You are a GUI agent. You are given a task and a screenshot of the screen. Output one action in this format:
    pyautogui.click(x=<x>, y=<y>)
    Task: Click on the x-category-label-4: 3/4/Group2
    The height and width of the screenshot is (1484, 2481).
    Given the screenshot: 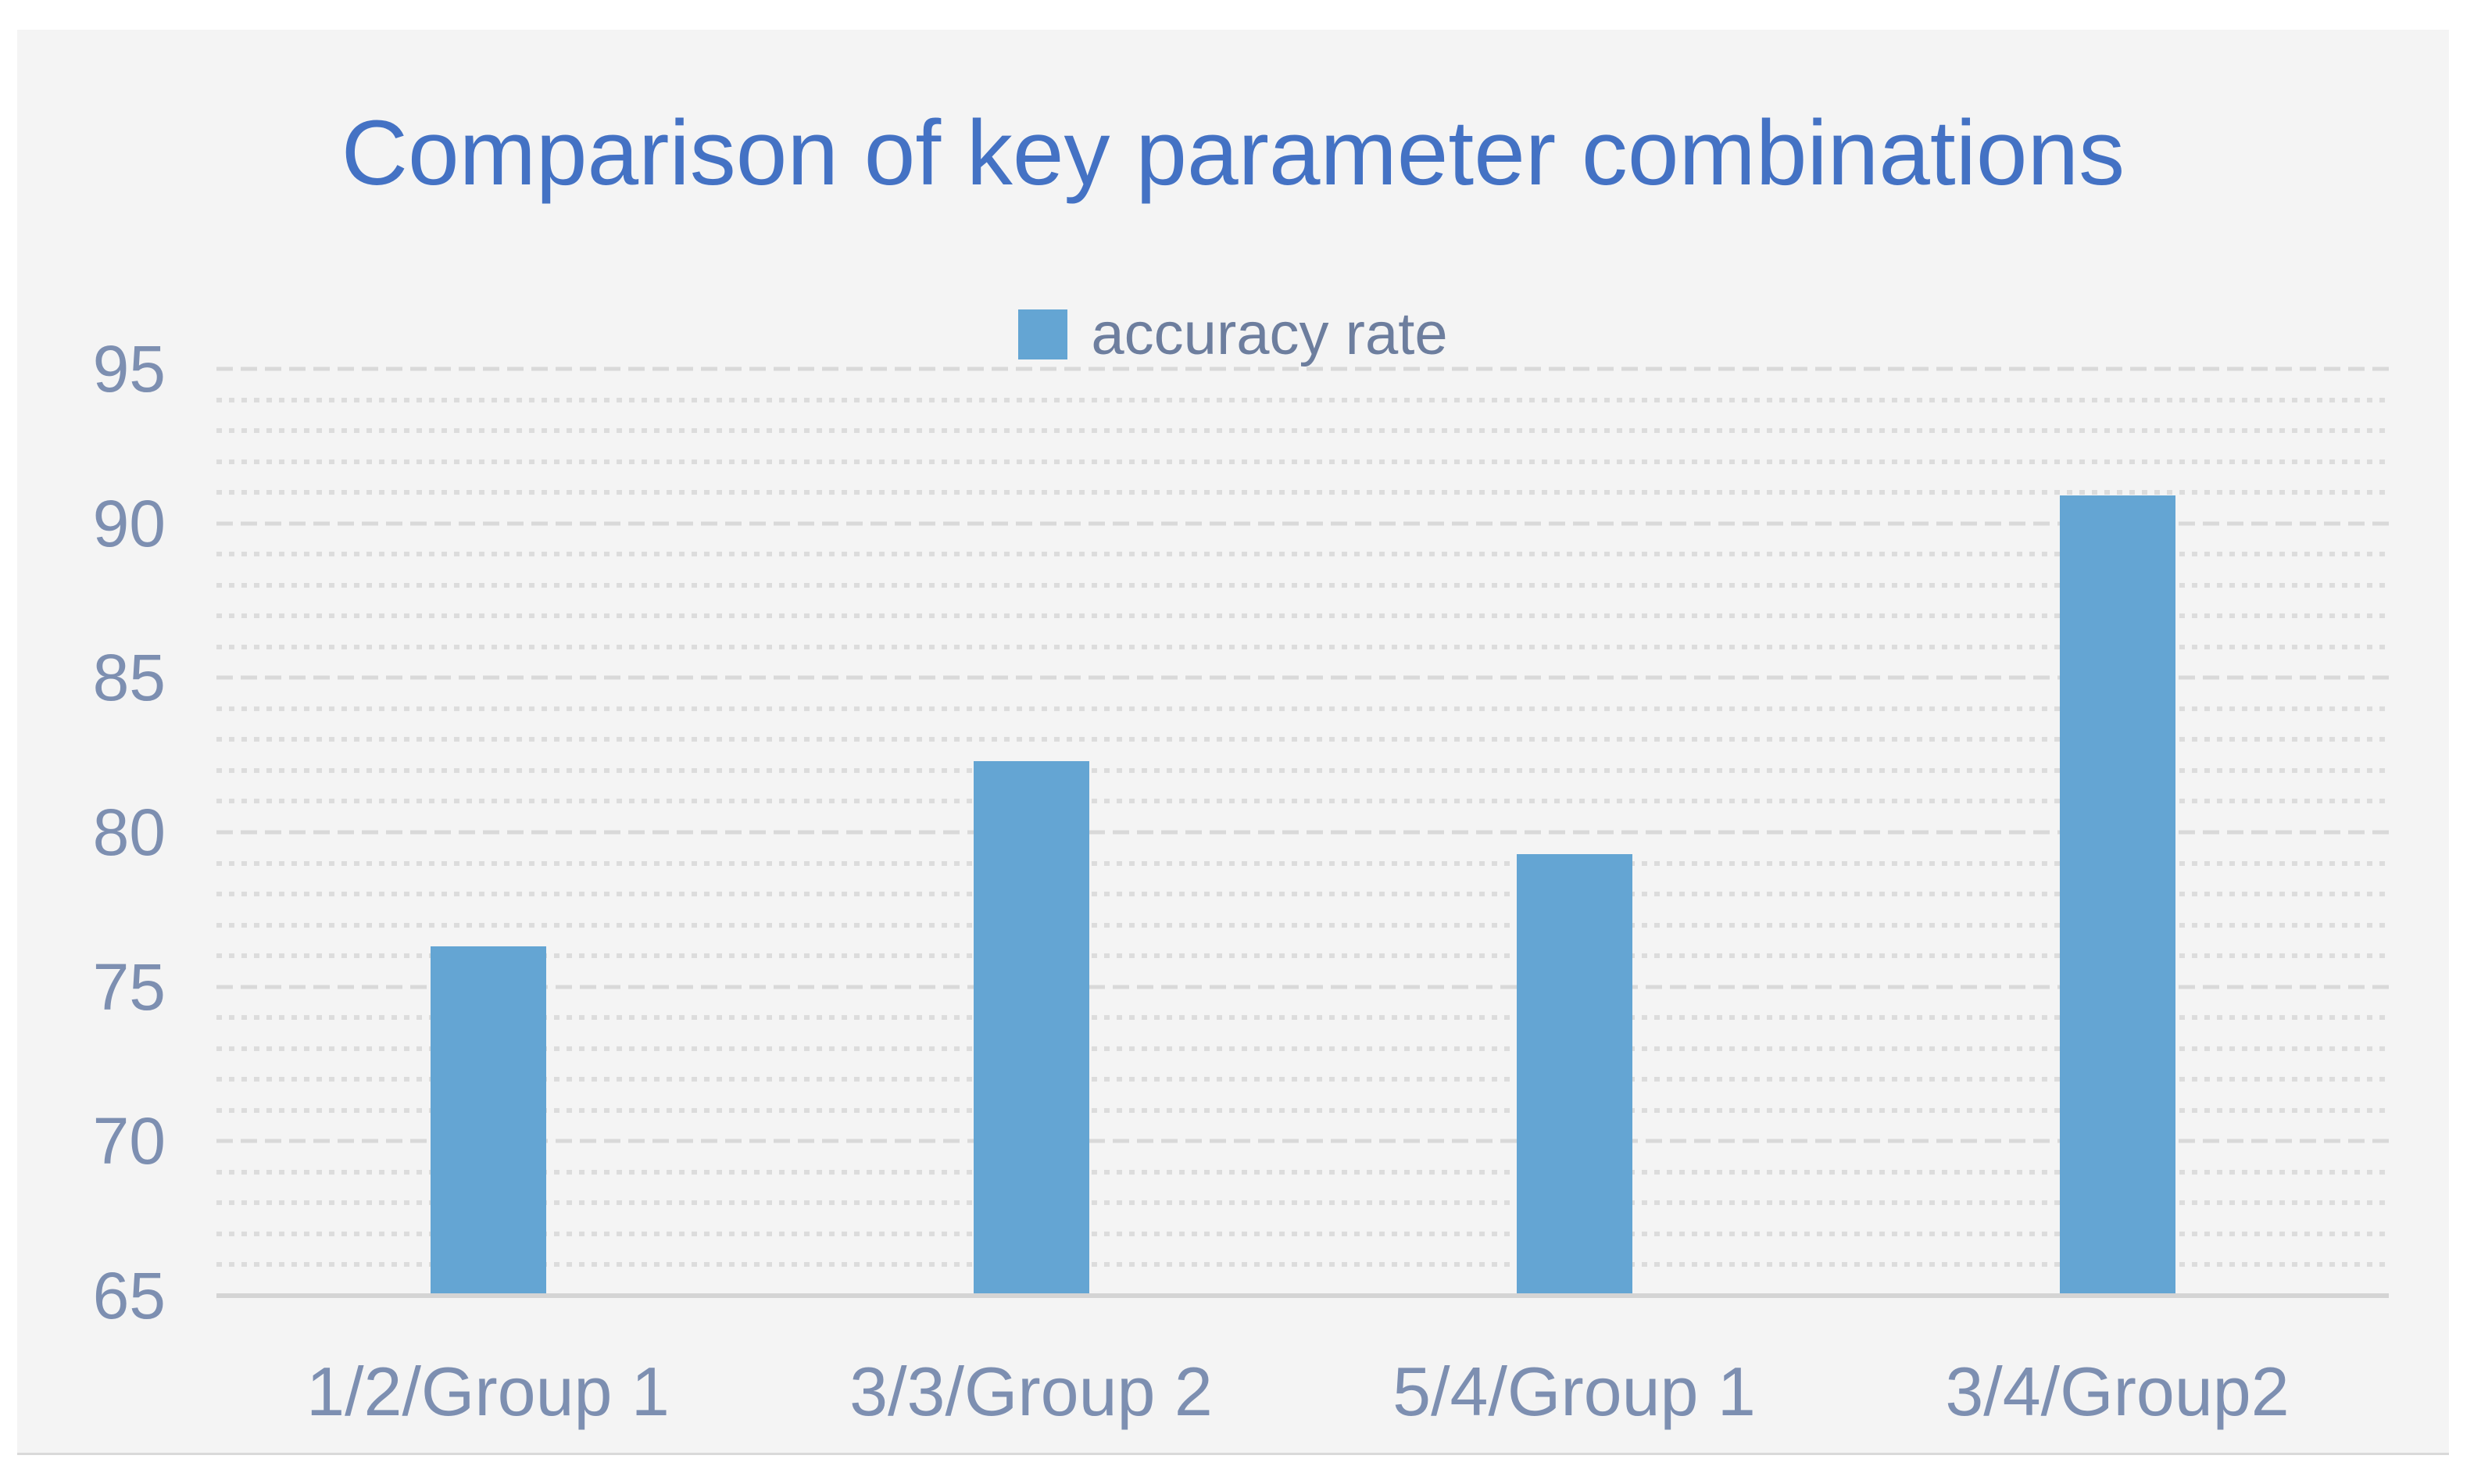 What is the action you would take?
    pyautogui.click(x=2118, y=1391)
    